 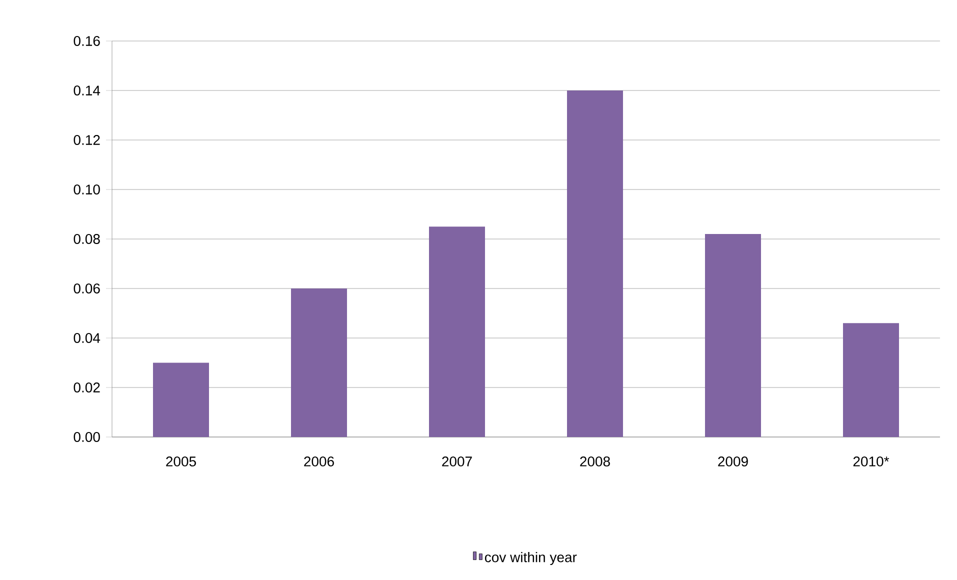 What do you see at coordinates (87, 140) in the screenshot?
I see `y-tick-label: 0.12` at bounding box center [87, 140].